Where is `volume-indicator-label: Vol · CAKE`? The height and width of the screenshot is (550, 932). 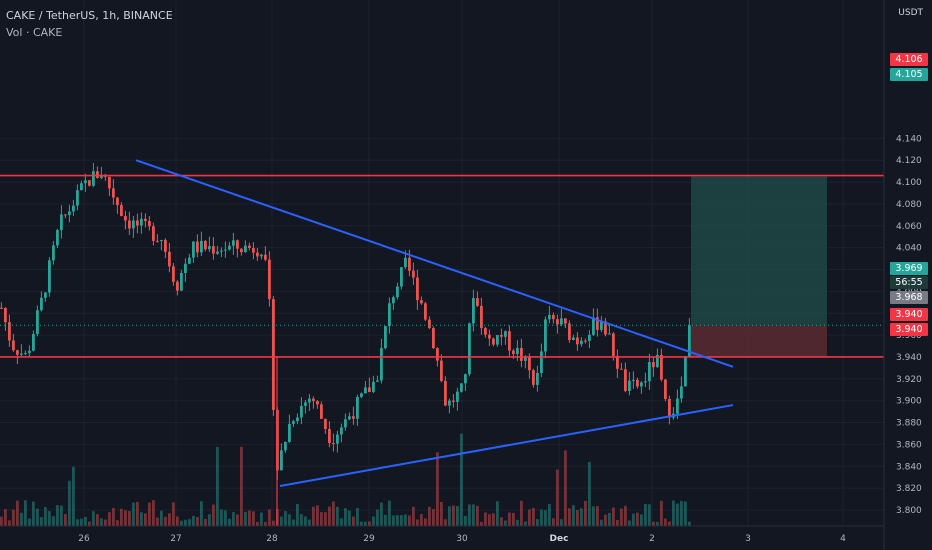 volume-indicator-label: Vol · CAKE is located at coordinates (34, 32).